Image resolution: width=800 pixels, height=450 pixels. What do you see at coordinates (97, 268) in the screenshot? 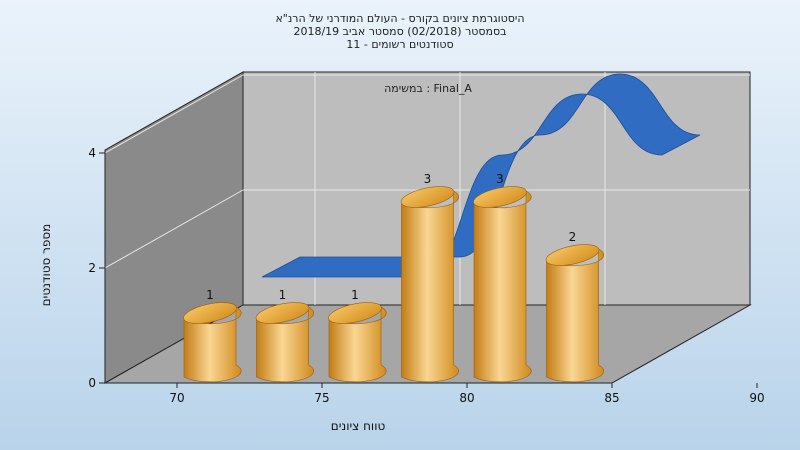
I see `y-axis: 0 2 4` at bounding box center [97, 268].